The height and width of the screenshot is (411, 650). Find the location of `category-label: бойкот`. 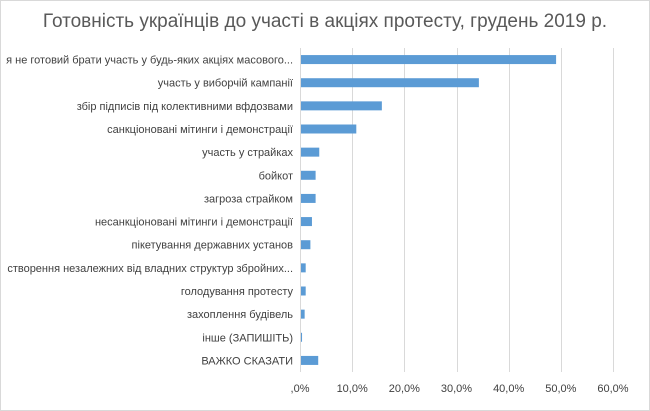

category-label: бойкот is located at coordinates (276, 176).